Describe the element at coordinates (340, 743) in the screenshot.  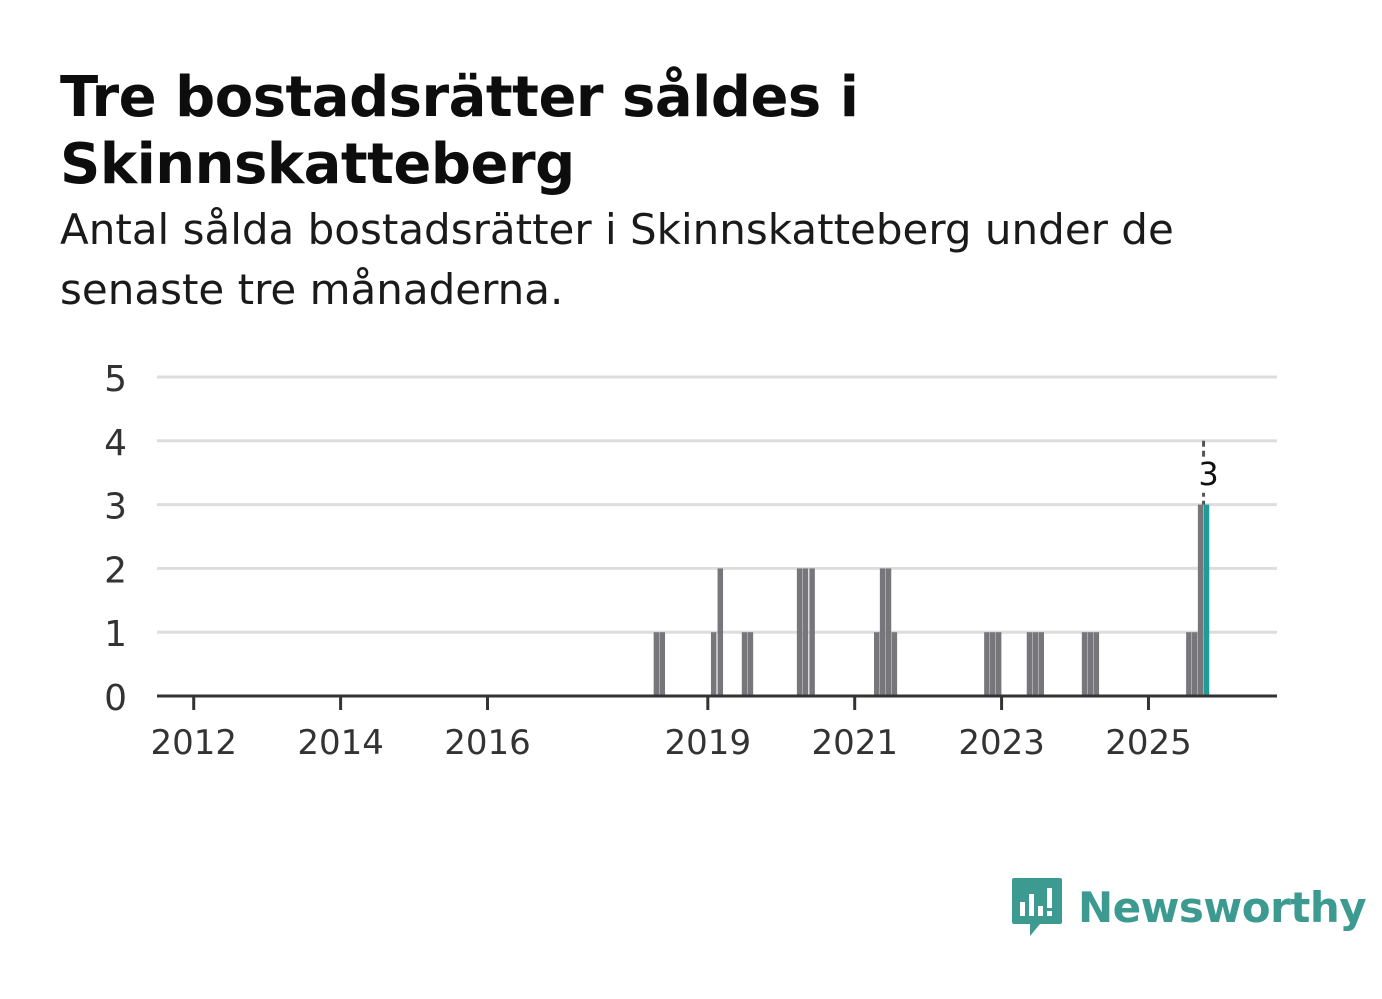
I see `x-tick-label: 2014` at that location.